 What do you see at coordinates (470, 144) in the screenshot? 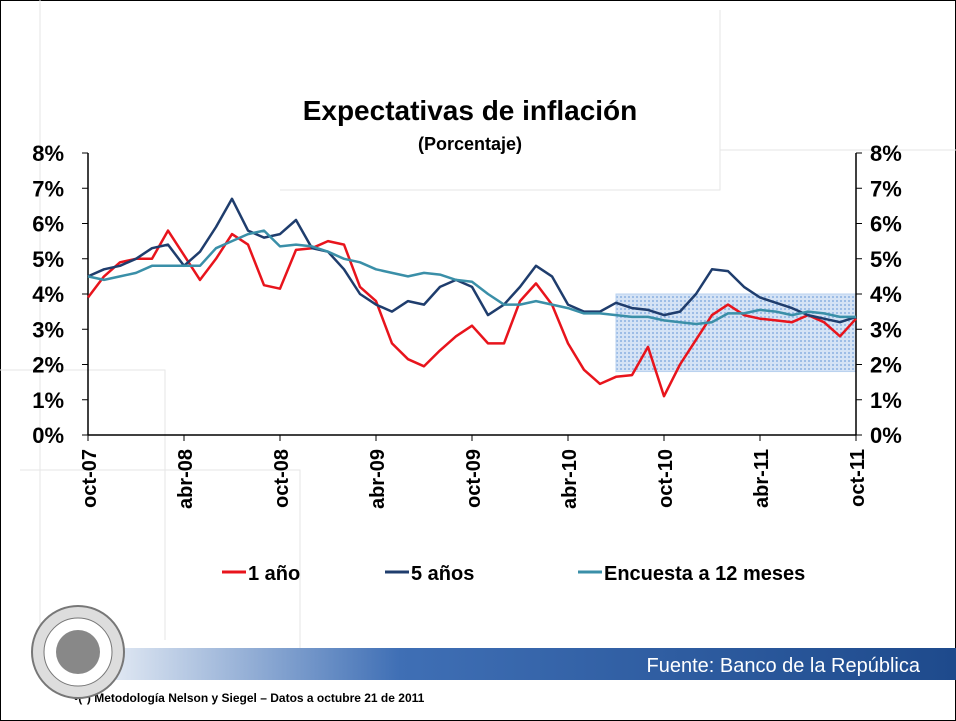
I see `chart-subtitle: (Porcentaje)` at bounding box center [470, 144].